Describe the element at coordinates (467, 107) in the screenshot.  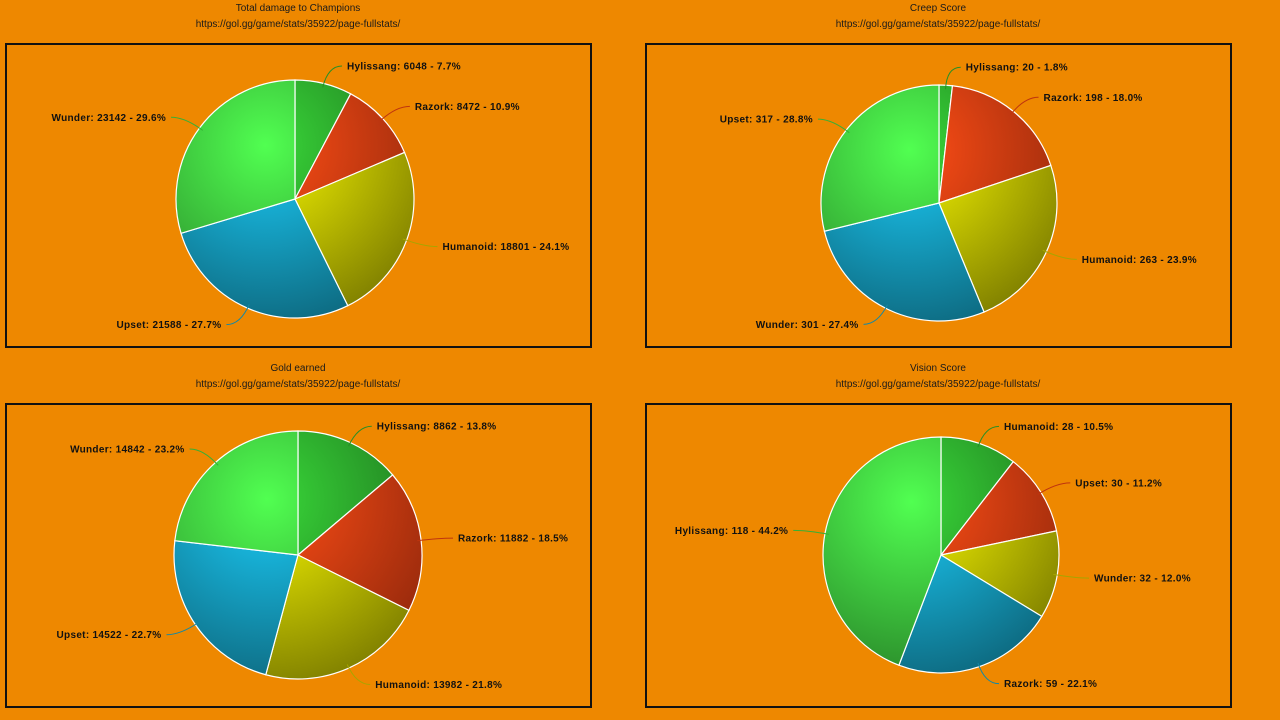
I see `data-label-razork: Razork: 8472 - 10.9%` at that location.